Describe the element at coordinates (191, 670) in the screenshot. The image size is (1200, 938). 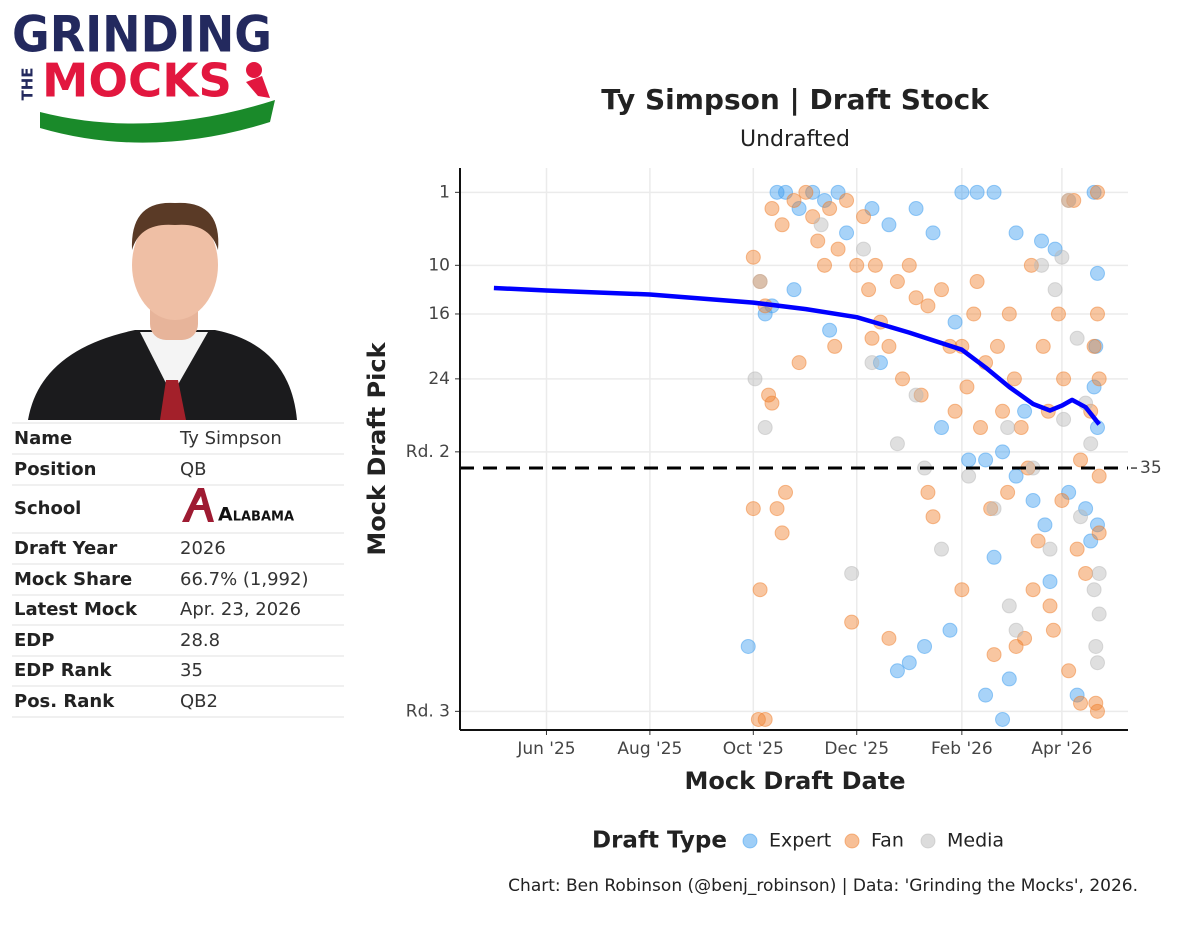
I see `card-value: 35` at that location.